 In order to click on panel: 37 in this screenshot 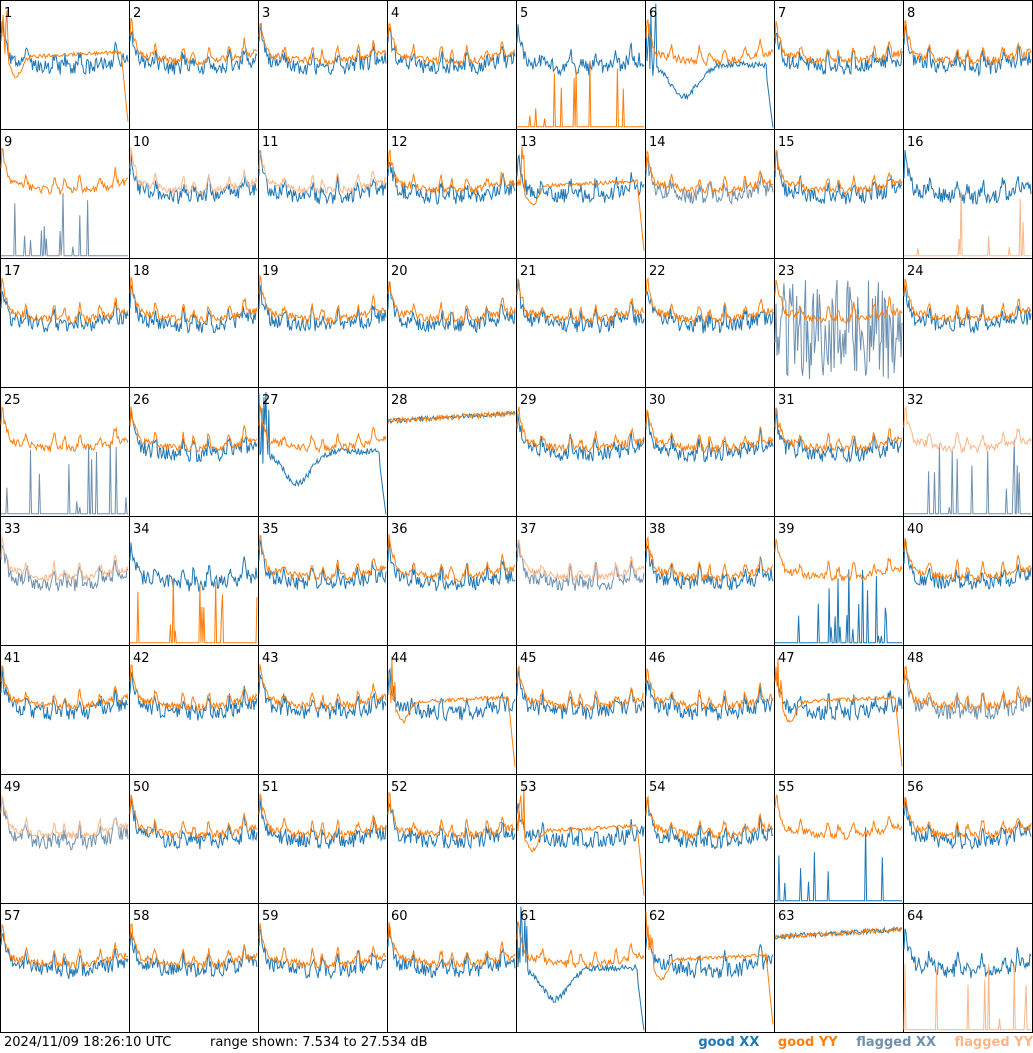, I will do `click(581, 581)`.